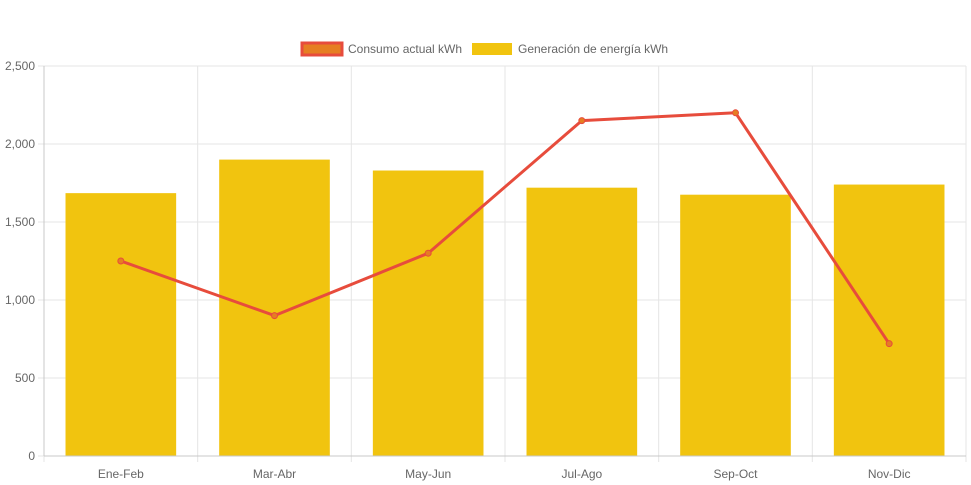  I want to click on x-tick-label: Jul-Ago, so click(581, 474).